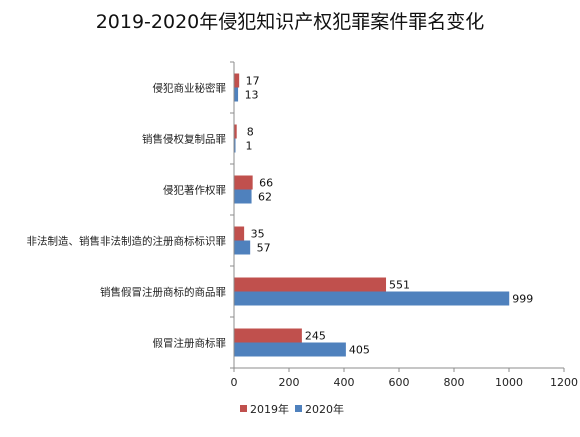 This screenshot has width=580, height=437. I want to click on data-label: 13, so click(252, 95).